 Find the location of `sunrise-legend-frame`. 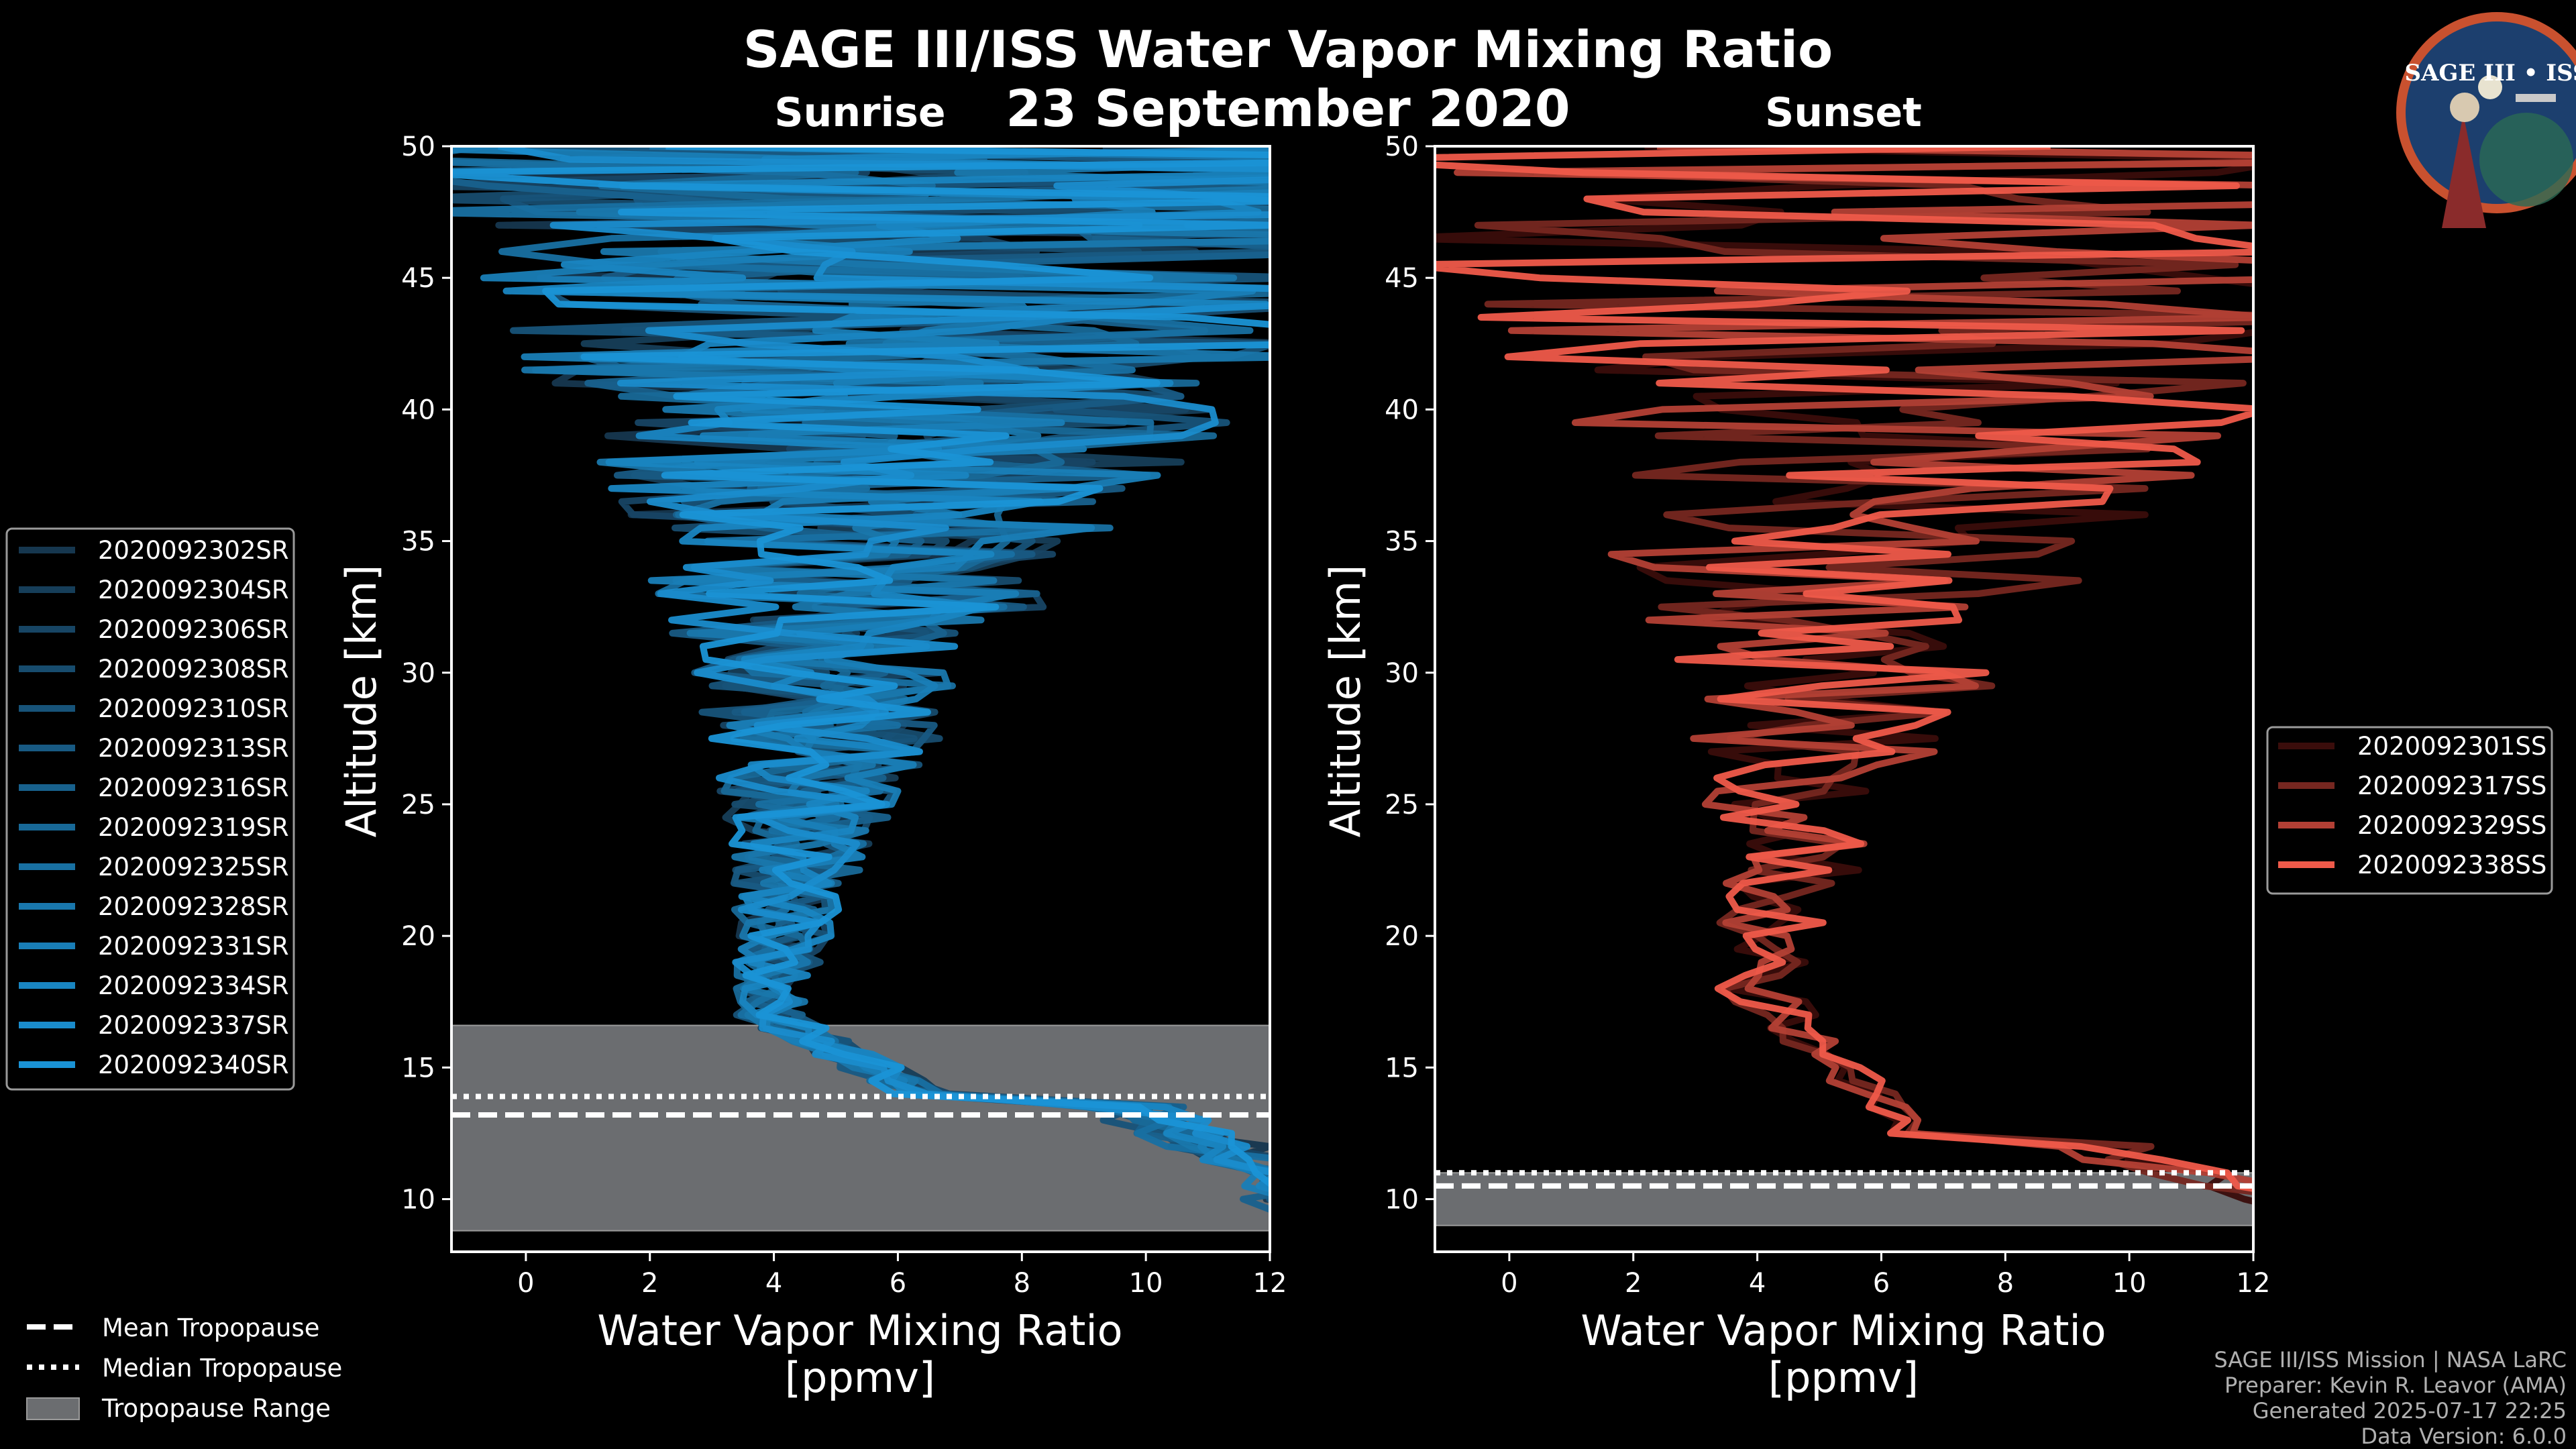

sunrise-legend-frame is located at coordinates (150, 809).